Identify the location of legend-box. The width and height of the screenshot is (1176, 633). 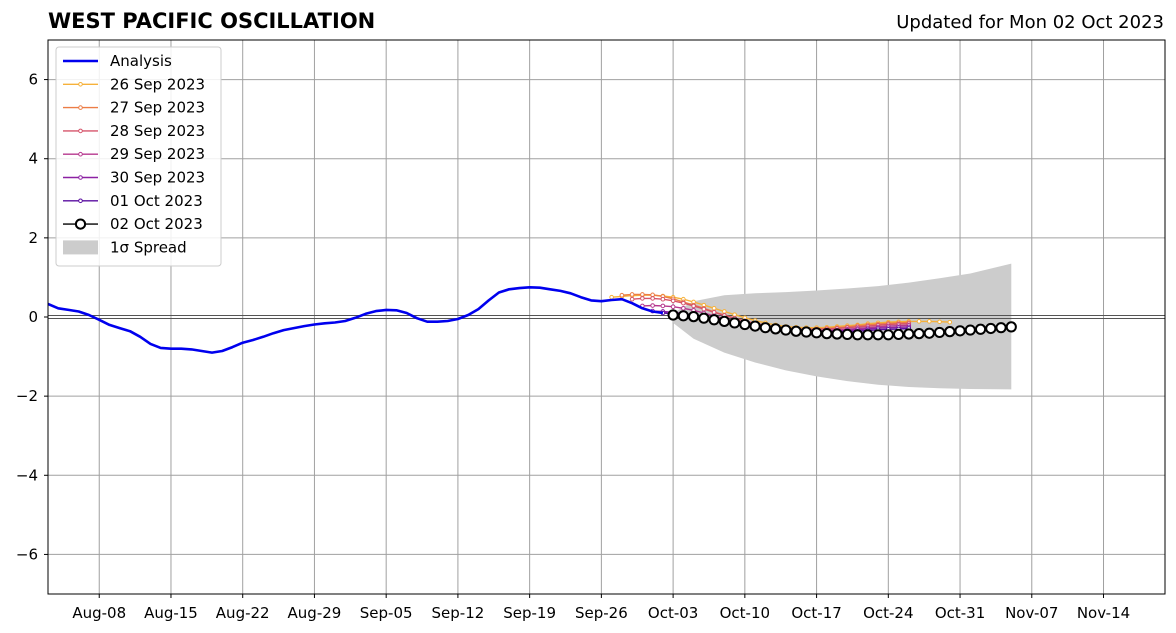
(138, 156).